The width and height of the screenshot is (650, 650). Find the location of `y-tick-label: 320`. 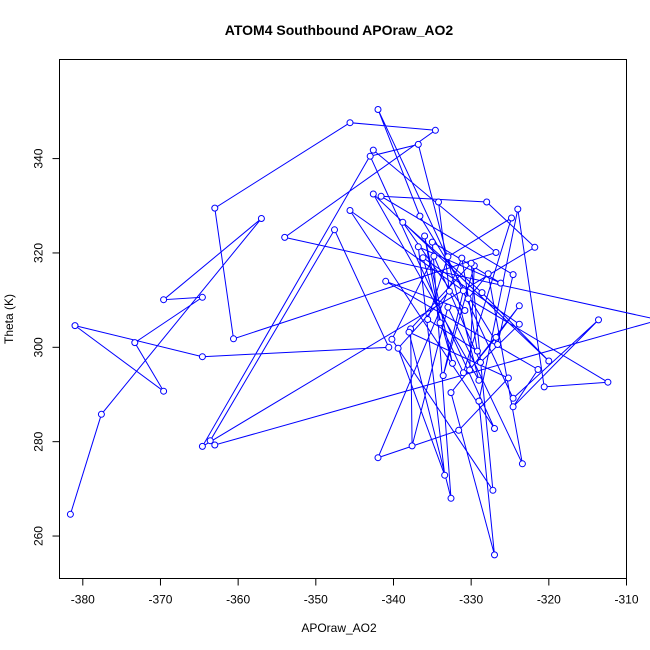

y-tick-label: 320 is located at coordinates (39, 253).